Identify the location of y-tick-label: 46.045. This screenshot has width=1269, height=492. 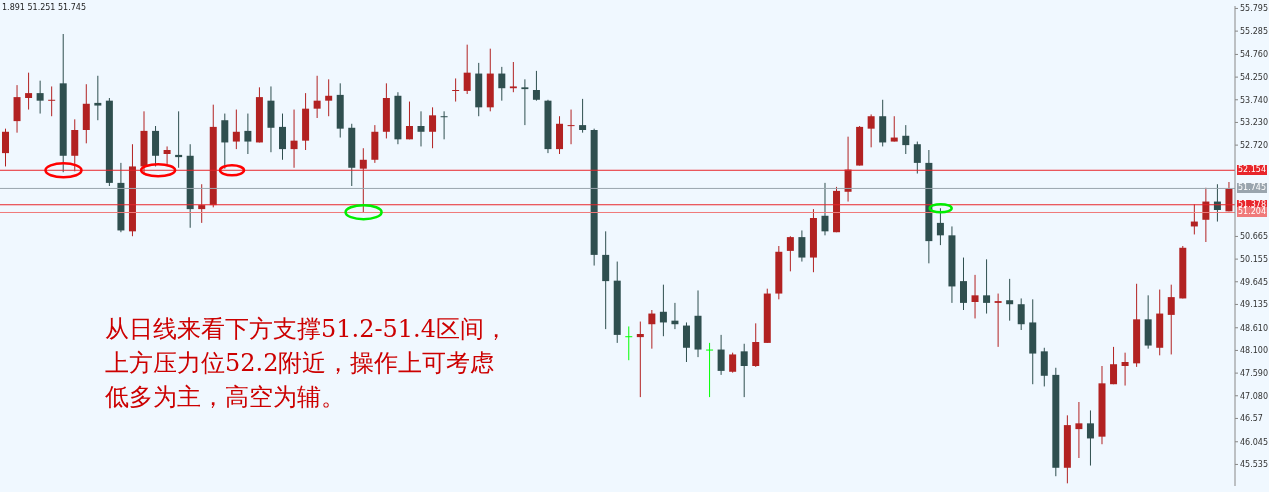
(1254, 442).